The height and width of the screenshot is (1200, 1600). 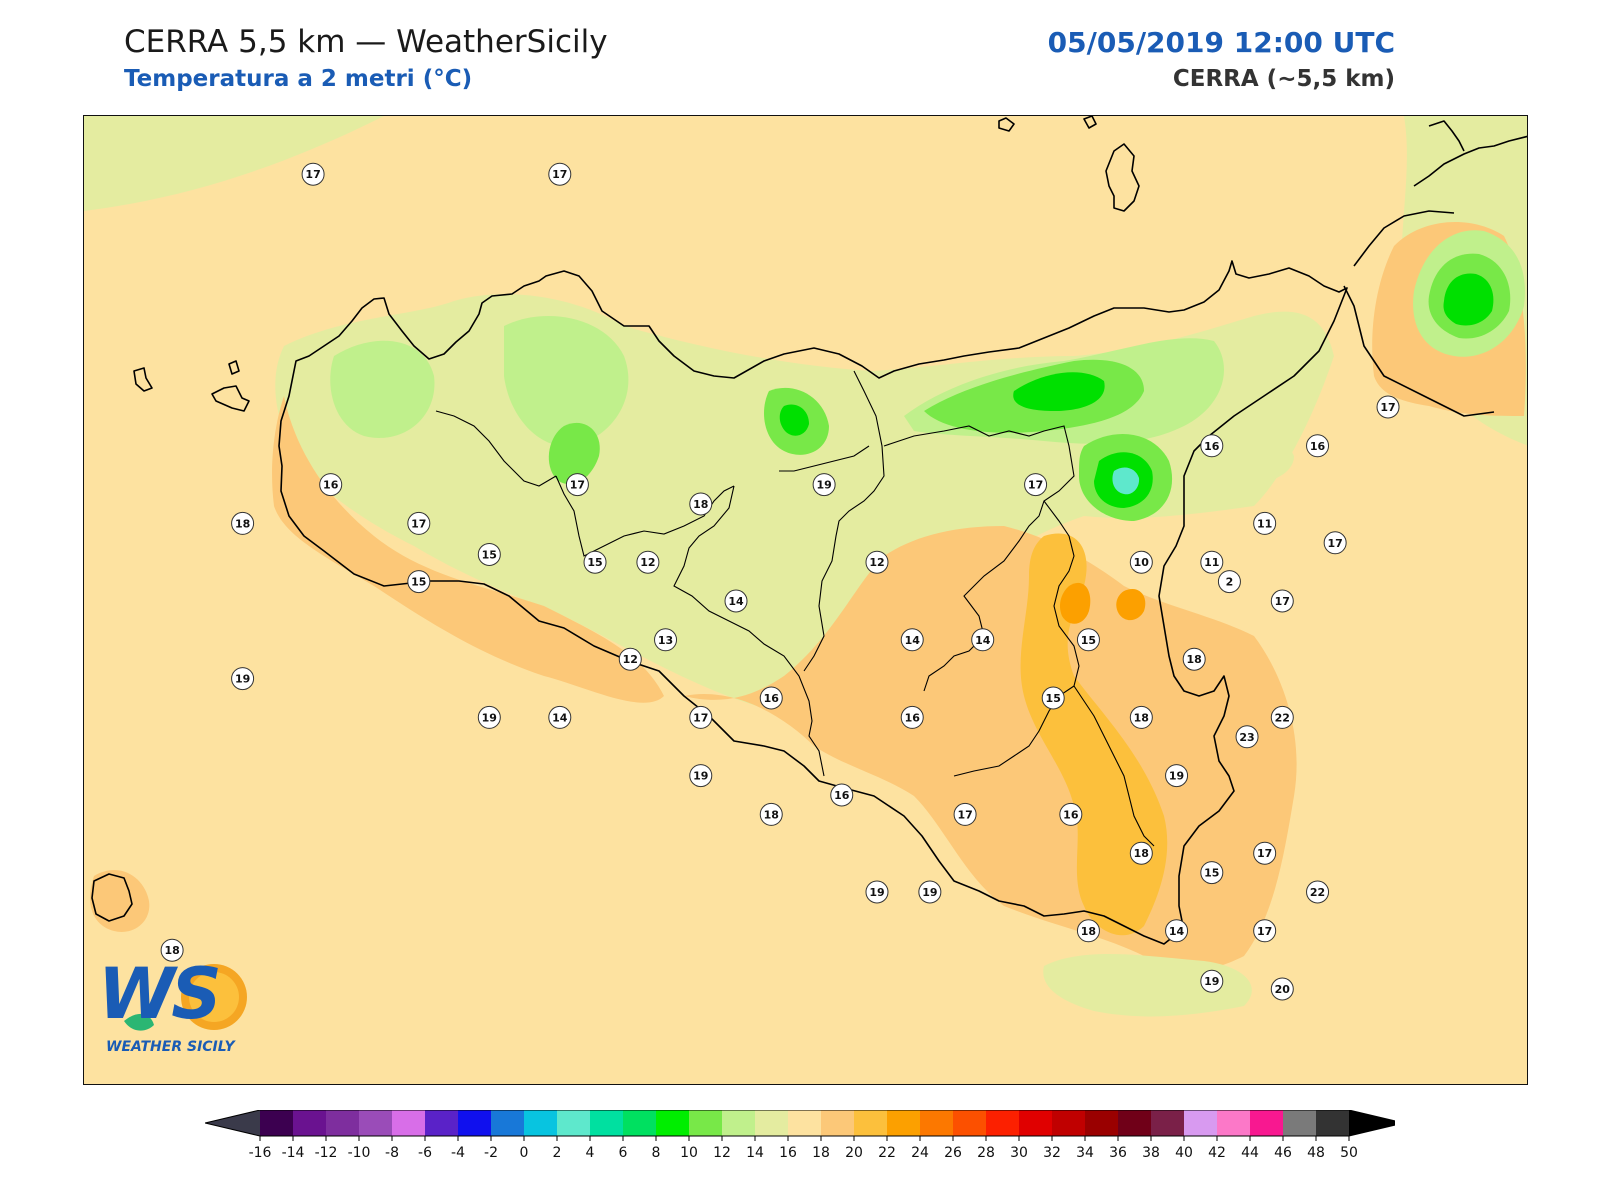 What do you see at coordinates (491, 1153) in the screenshot?
I see `colorbar-tick-label: -2` at bounding box center [491, 1153].